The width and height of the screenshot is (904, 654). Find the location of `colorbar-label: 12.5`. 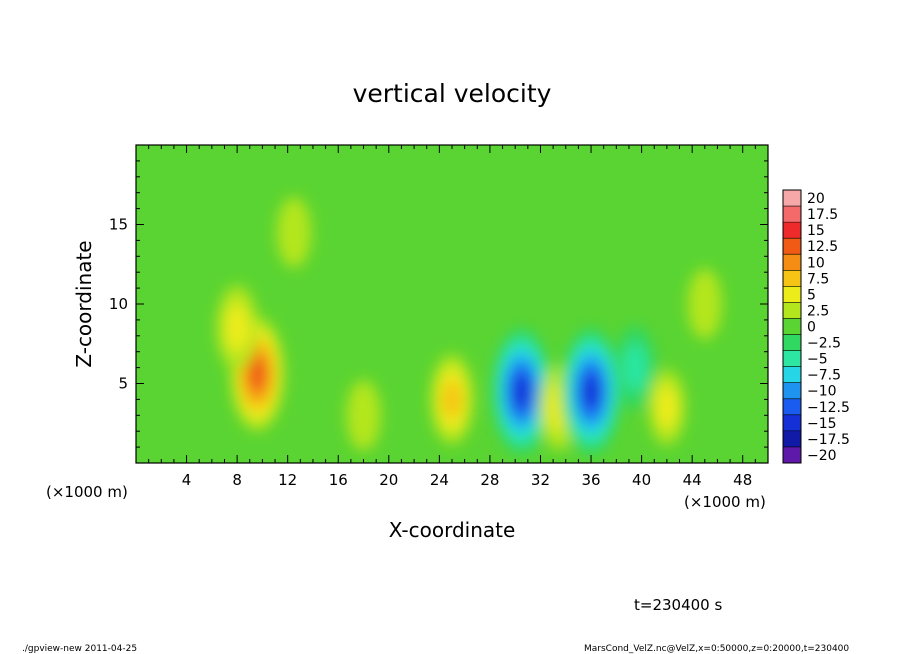

colorbar-label: 12.5 is located at coordinates (822, 247).